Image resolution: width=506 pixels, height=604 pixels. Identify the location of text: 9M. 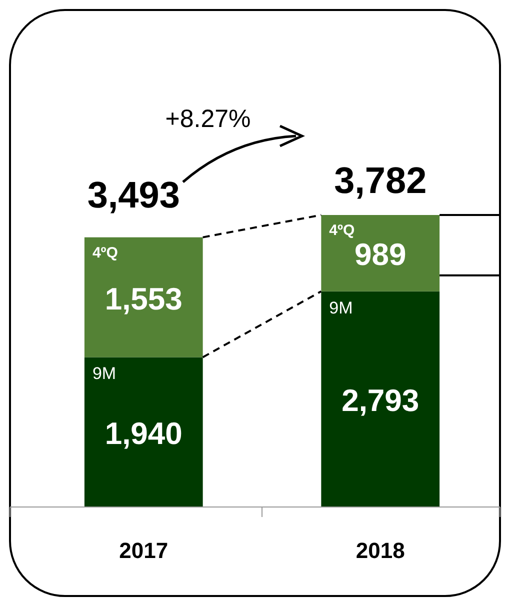
(341, 308).